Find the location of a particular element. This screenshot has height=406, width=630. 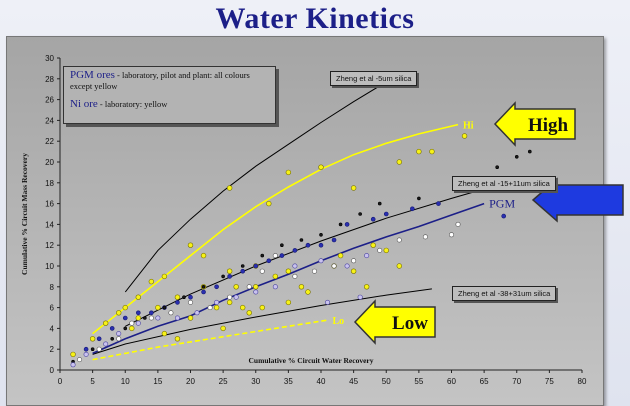

y-tick-label: 0 is located at coordinates (52, 370).